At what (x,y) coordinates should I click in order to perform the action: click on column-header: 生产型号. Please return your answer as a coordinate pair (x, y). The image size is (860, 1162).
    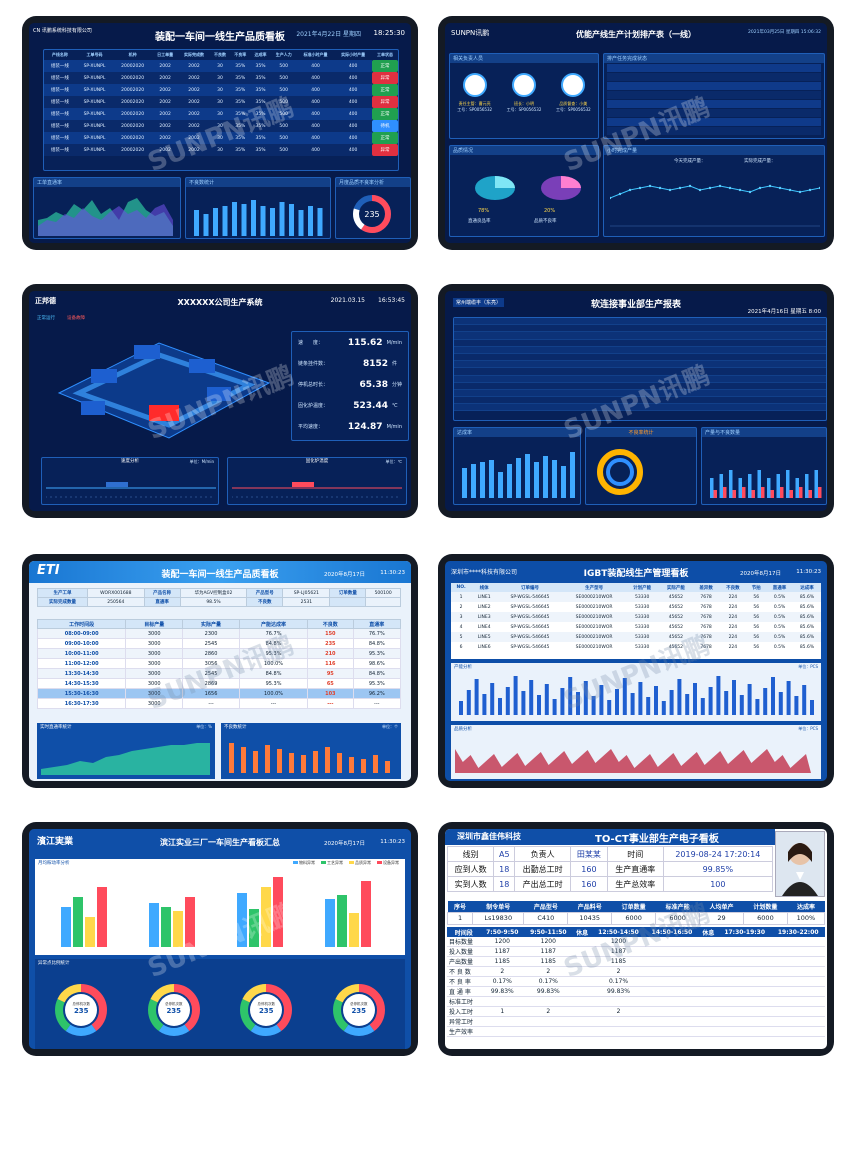
    Looking at the image, I should click on (594, 587).